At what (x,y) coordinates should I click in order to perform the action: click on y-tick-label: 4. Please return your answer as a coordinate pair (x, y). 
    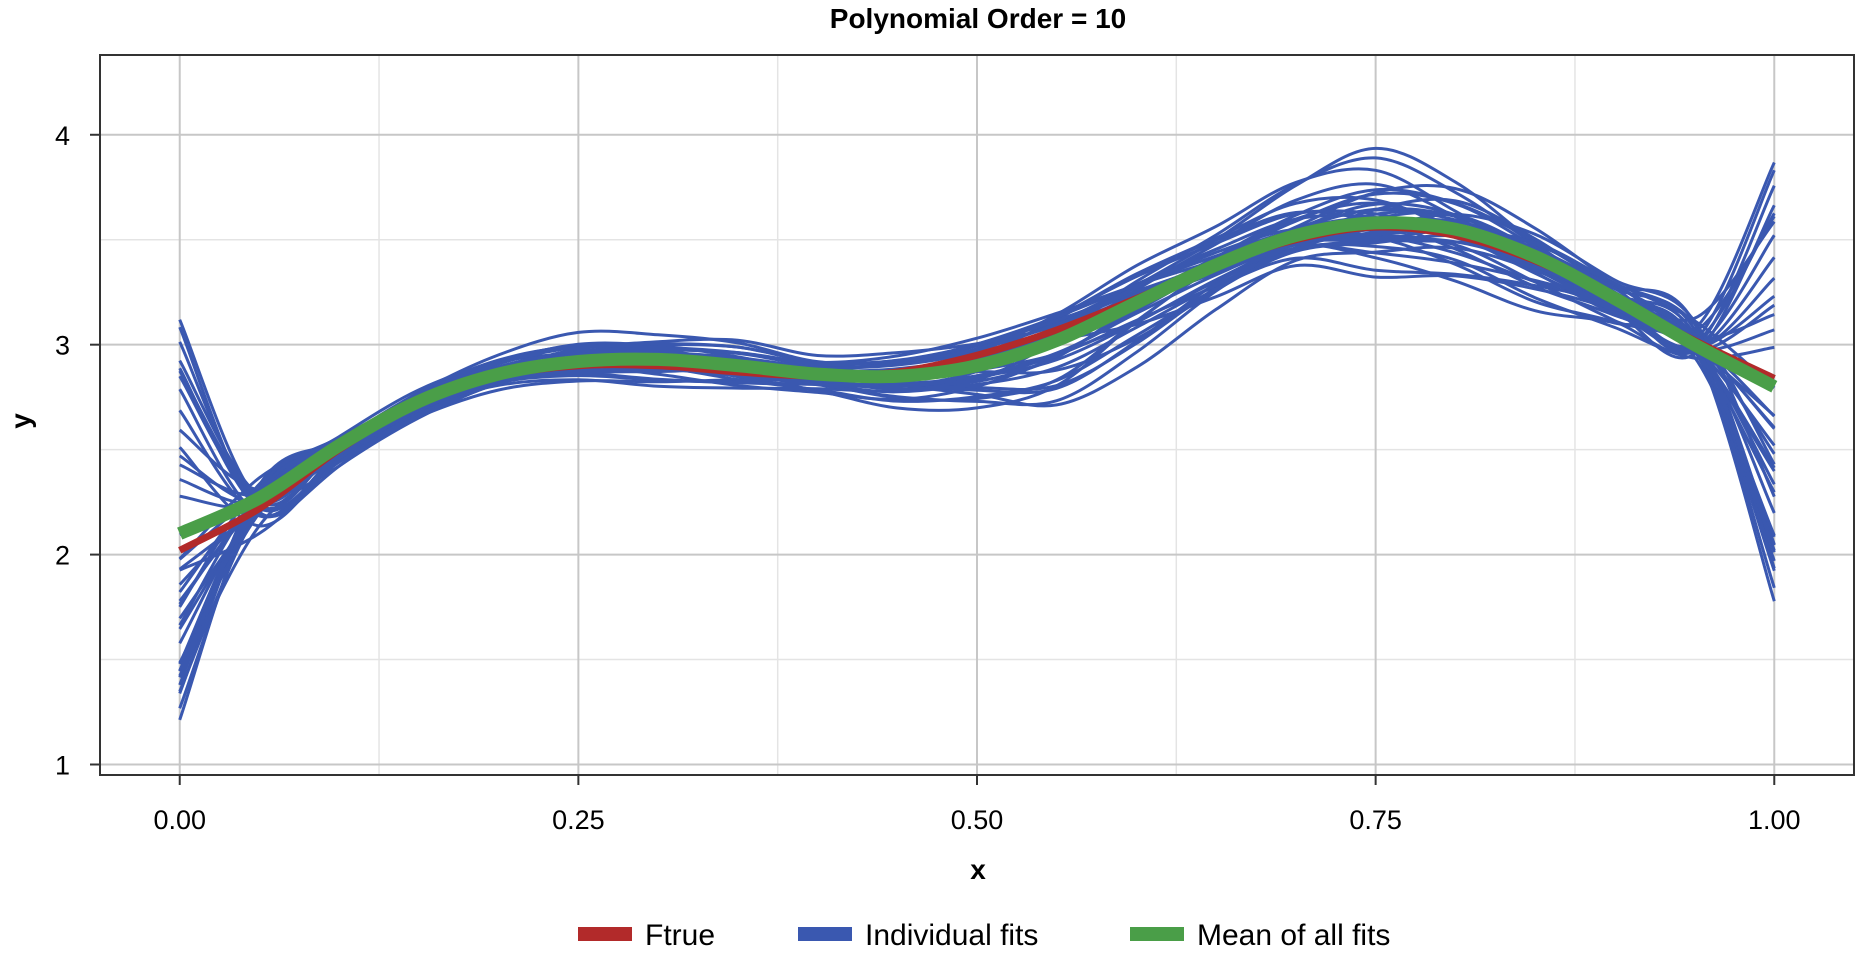
    Looking at the image, I should click on (62, 136).